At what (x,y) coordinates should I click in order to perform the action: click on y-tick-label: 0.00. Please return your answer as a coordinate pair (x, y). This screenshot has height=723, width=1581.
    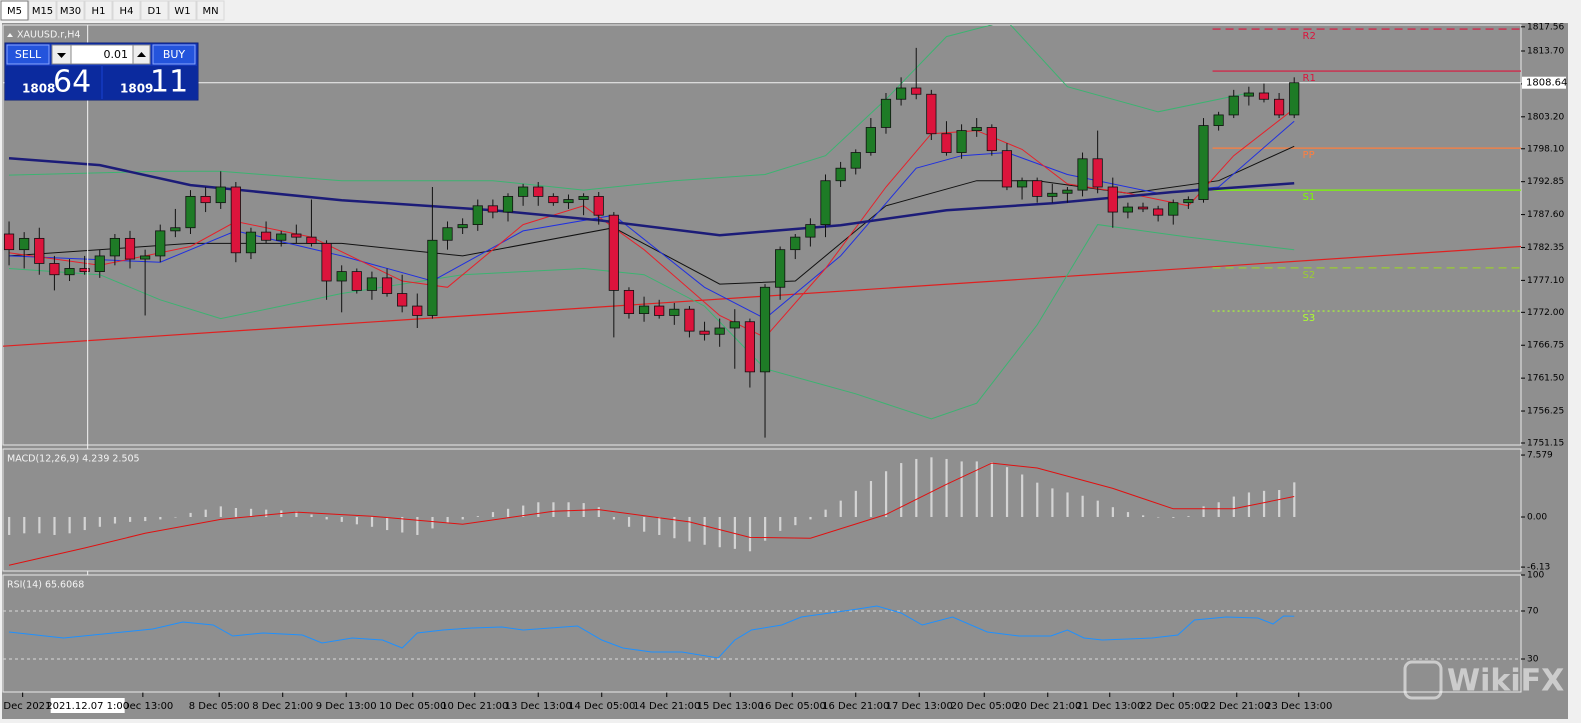
    Looking at the image, I should click on (1537, 517).